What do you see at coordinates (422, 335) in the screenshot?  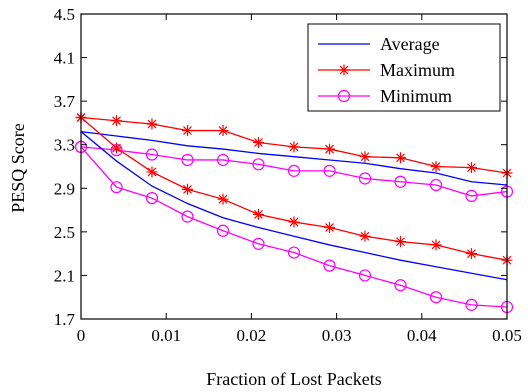 I see `x-tick-label: 0.04` at bounding box center [422, 335].